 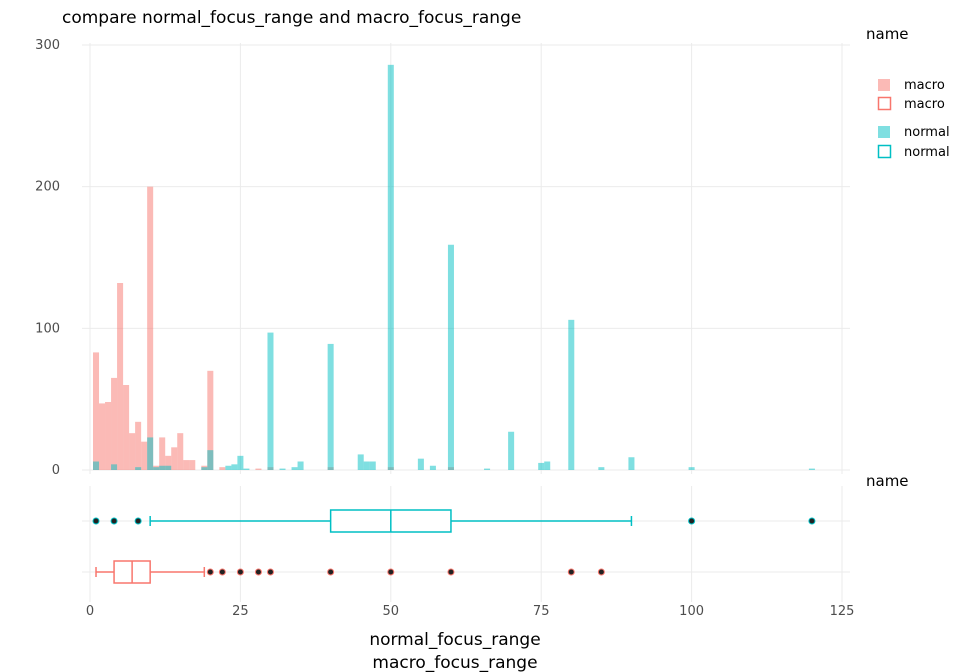 I want to click on legend-key-normal-box, so click(x=884, y=151).